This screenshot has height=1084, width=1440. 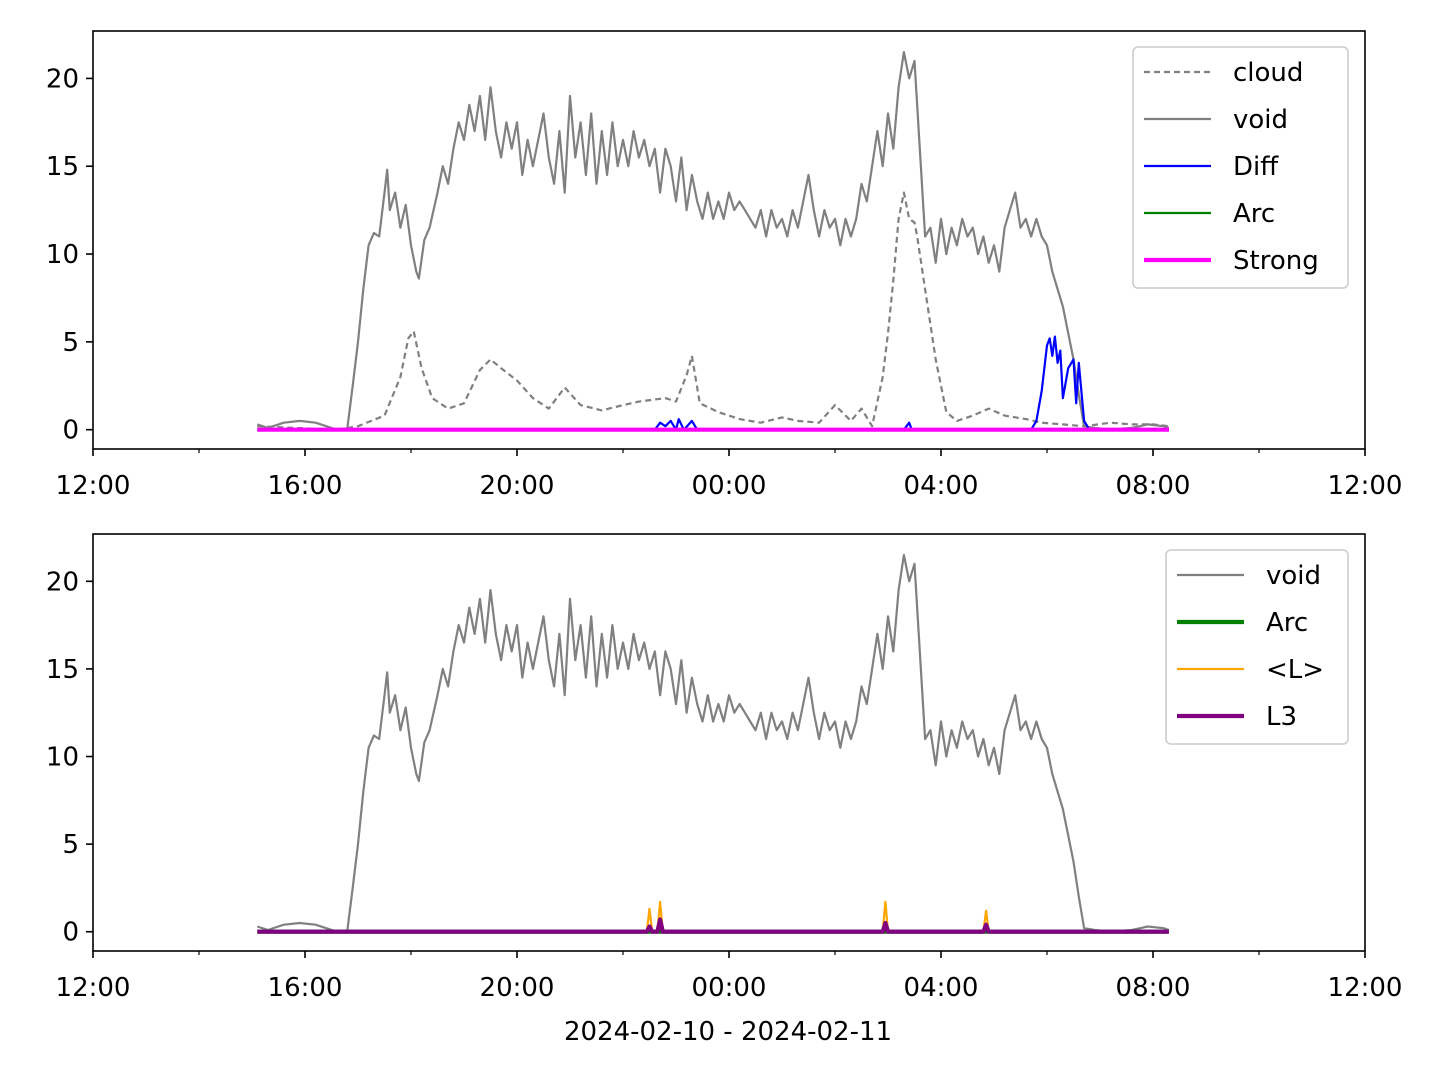 I want to click on legend: void Arc <L> L3, so click(x=1257, y=647).